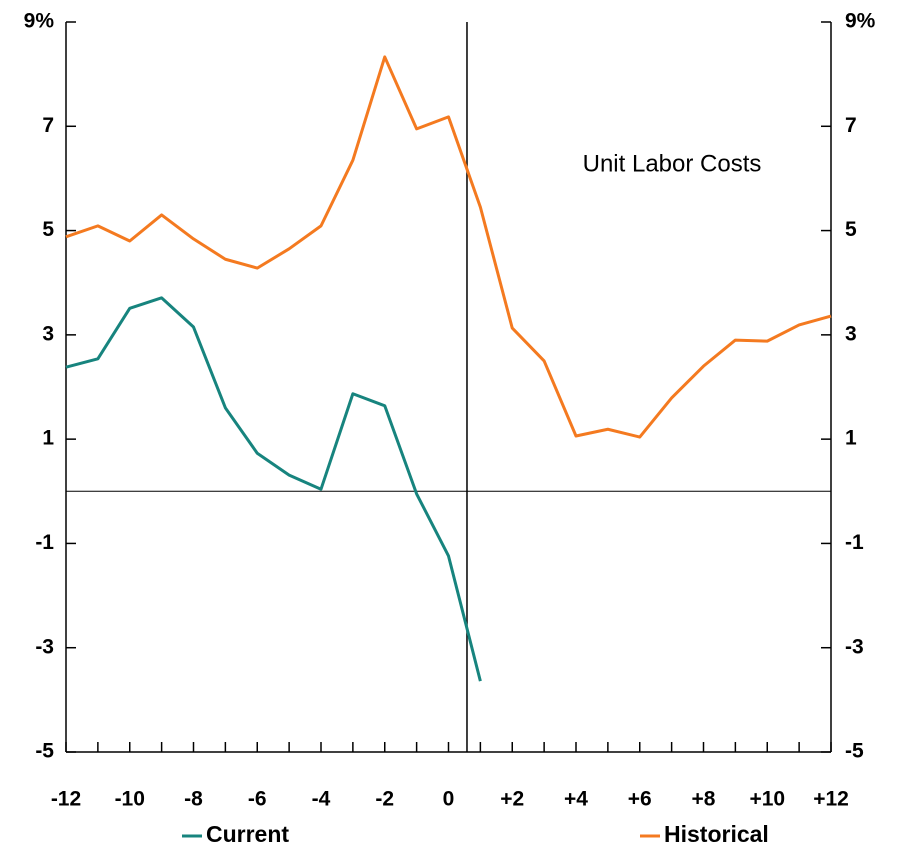 The height and width of the screenshot is (853, 912). I want to click on y2-tick-label: -3, so click(854, 646).